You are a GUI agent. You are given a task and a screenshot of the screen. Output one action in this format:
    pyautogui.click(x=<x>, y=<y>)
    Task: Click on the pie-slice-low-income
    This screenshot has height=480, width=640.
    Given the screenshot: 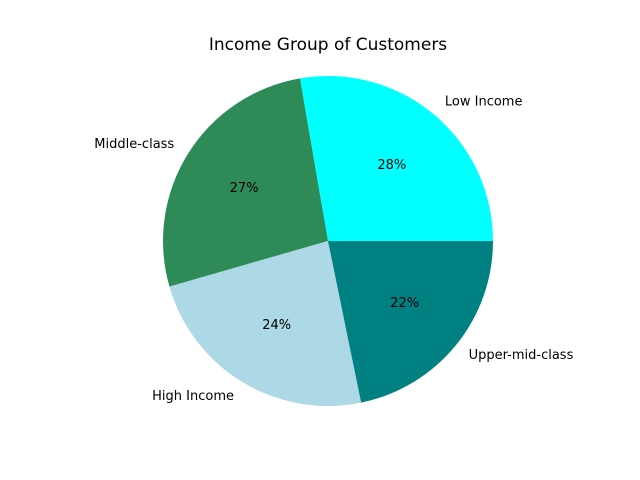 What is the action you would take?
    pyautogui.click(x=396, y=159)
    